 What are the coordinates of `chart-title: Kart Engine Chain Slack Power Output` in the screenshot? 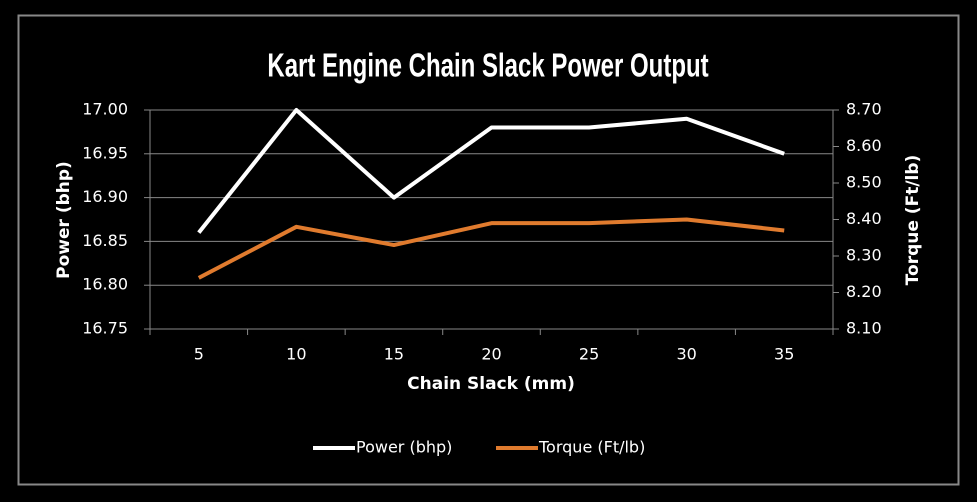 It's located at (488, 66).